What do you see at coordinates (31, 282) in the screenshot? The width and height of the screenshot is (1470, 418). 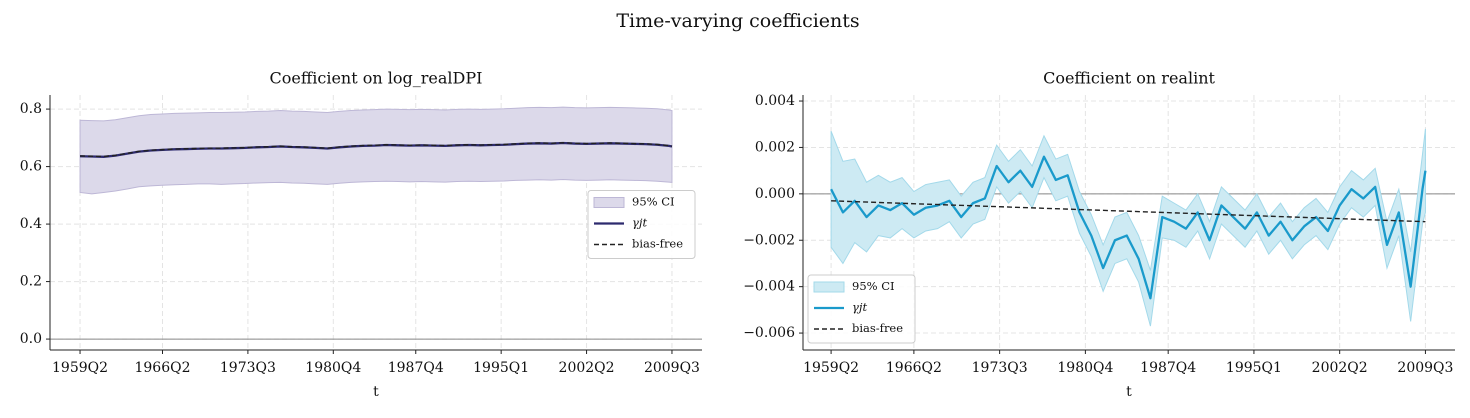 I see `y-tick-label: 0.2` at bounding box center [31, 282].